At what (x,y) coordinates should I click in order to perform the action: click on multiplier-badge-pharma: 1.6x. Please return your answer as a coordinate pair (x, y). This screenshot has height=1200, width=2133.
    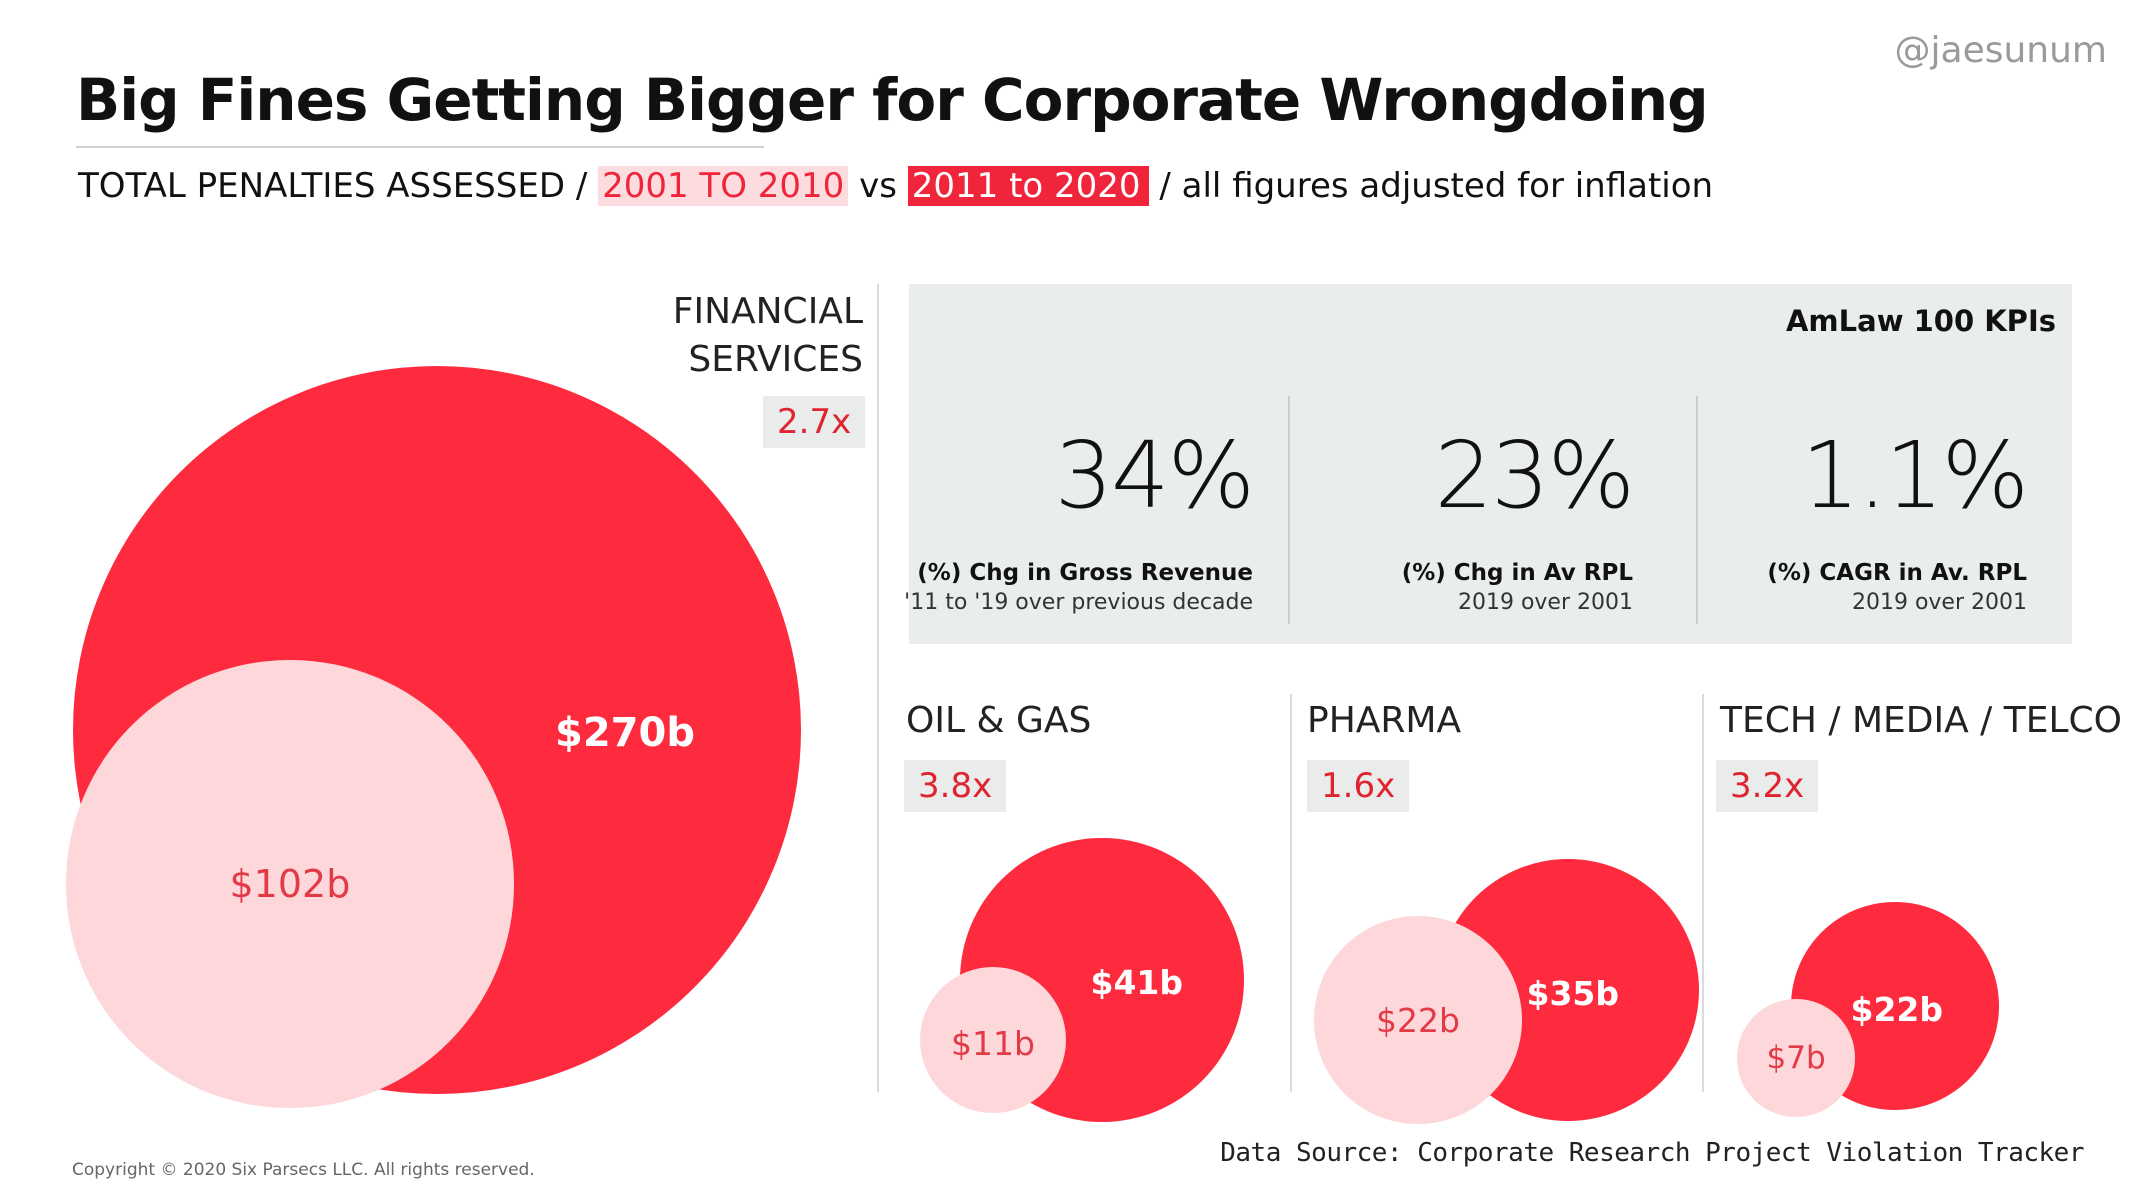
    Looking at the image, I should click on (1358, 786).